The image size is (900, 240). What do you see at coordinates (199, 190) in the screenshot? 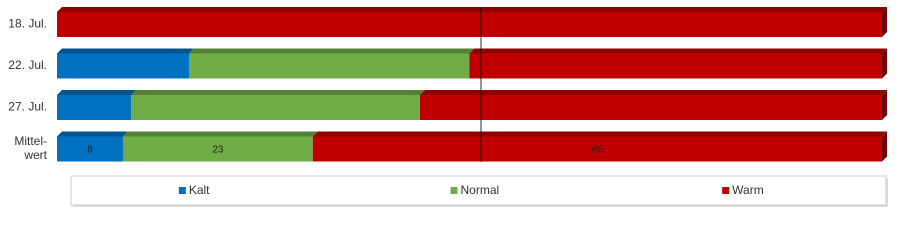
I see `legend-label: Kalt` at bounding box center [199, 190].